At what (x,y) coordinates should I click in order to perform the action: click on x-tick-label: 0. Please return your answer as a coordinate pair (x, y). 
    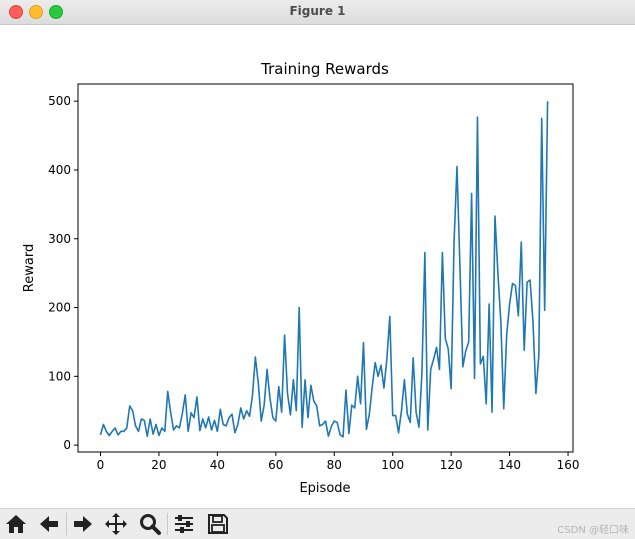
    Looking at the image, I should click on (101, 465).